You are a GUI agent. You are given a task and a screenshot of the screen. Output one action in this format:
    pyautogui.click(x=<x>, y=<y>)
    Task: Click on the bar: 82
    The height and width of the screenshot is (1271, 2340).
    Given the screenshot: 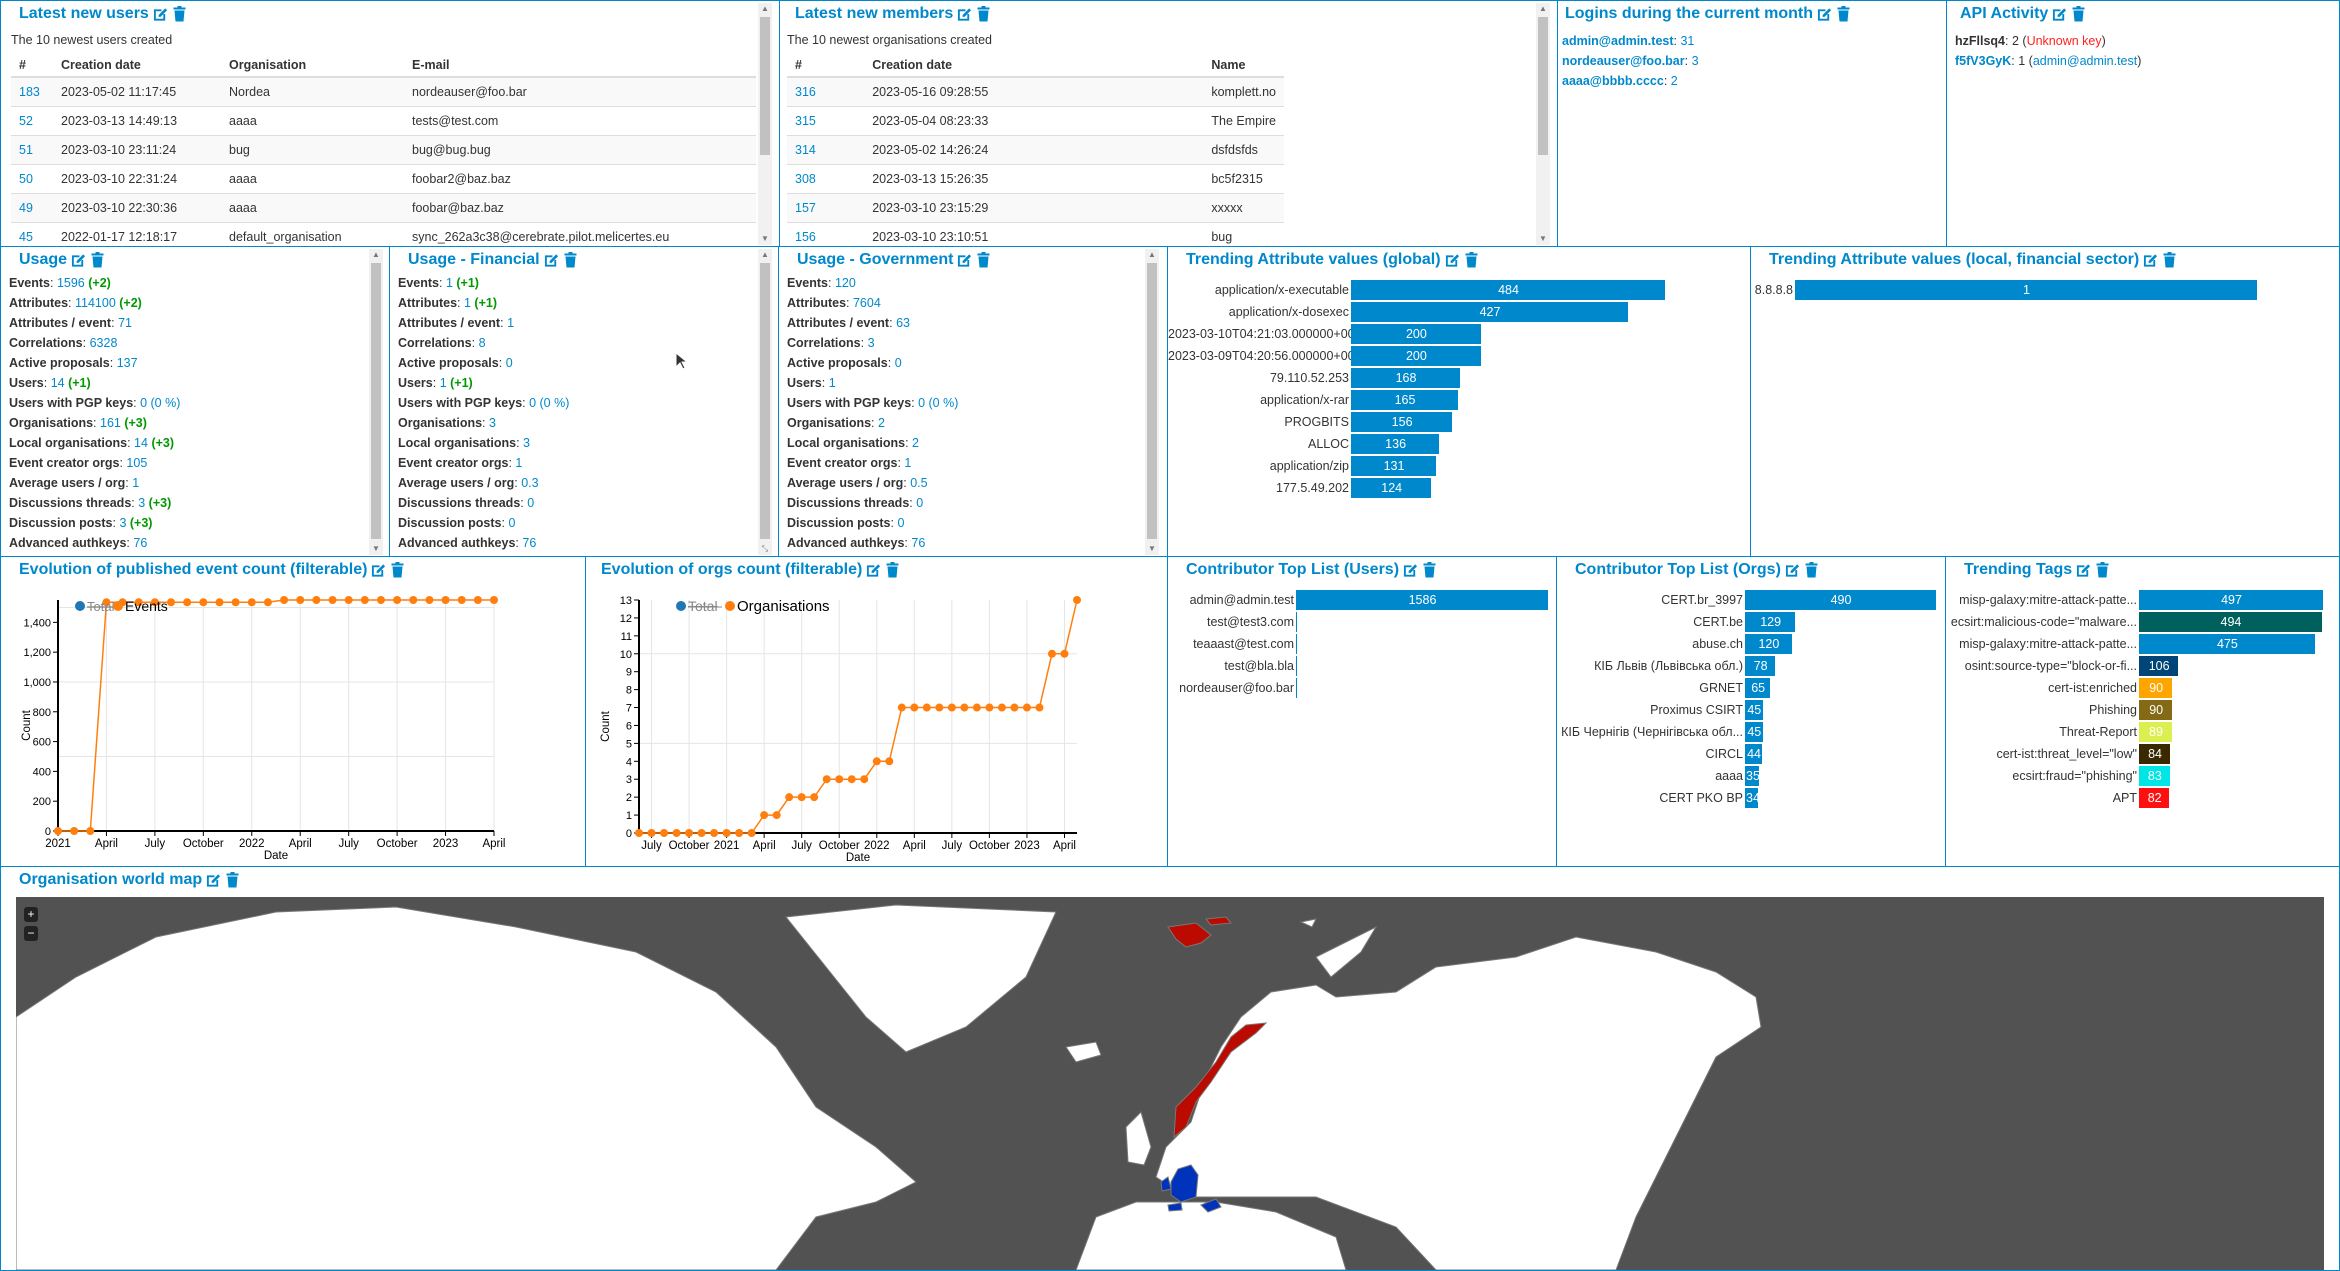 What is the action you would take?
    pyautogui.click(x=2154, y=798)
    